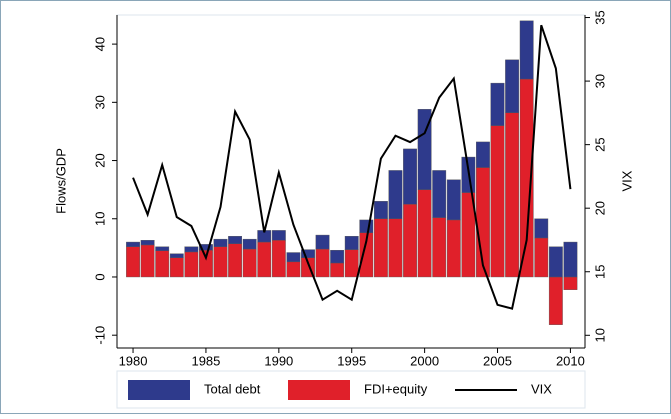  I want to click on y-tick-label: 20, so click(99, 160).